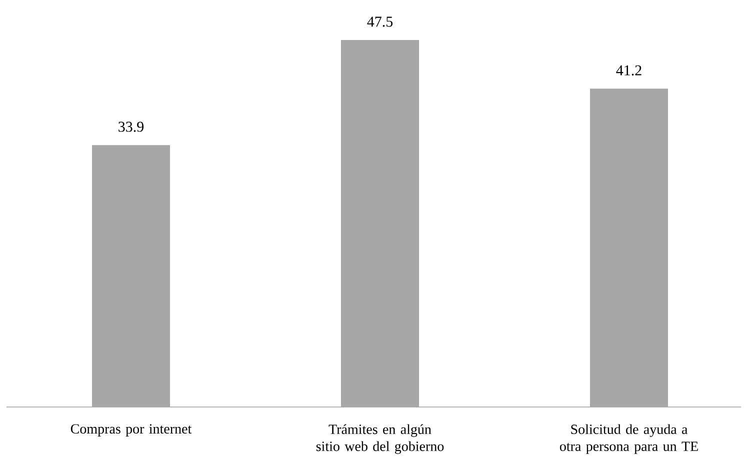  I want to click on x-tick-label: Compras por internet, so click(131, 430).